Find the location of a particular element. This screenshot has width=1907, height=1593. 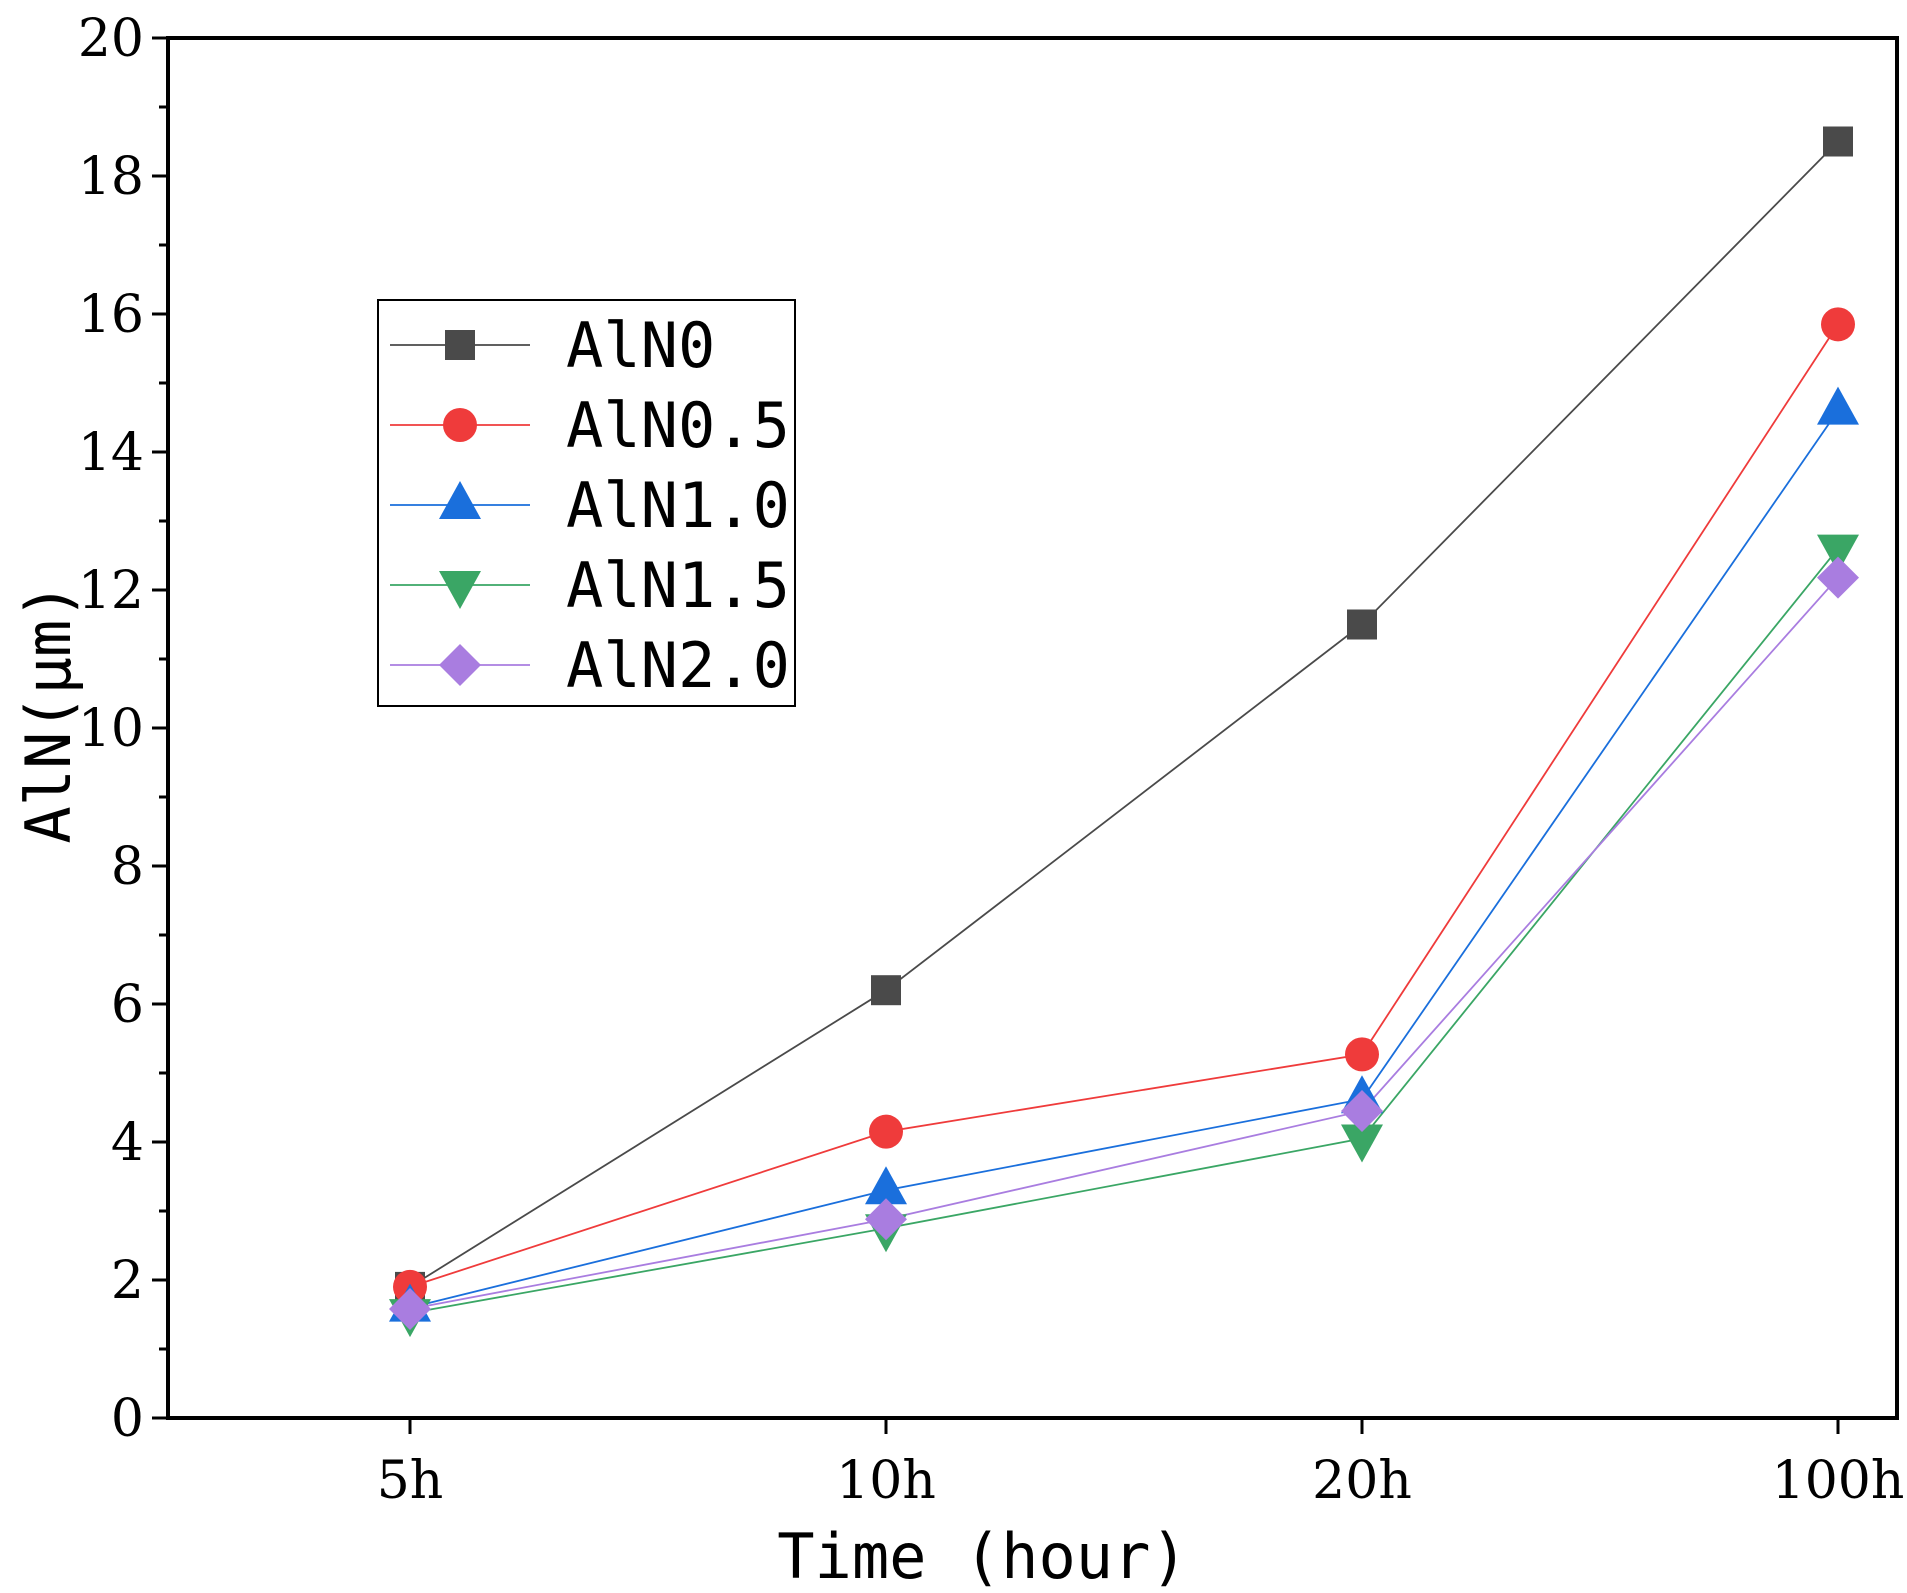

x-axis: 5h 10h 20h 100h is located at coordinates (1141, 1464).